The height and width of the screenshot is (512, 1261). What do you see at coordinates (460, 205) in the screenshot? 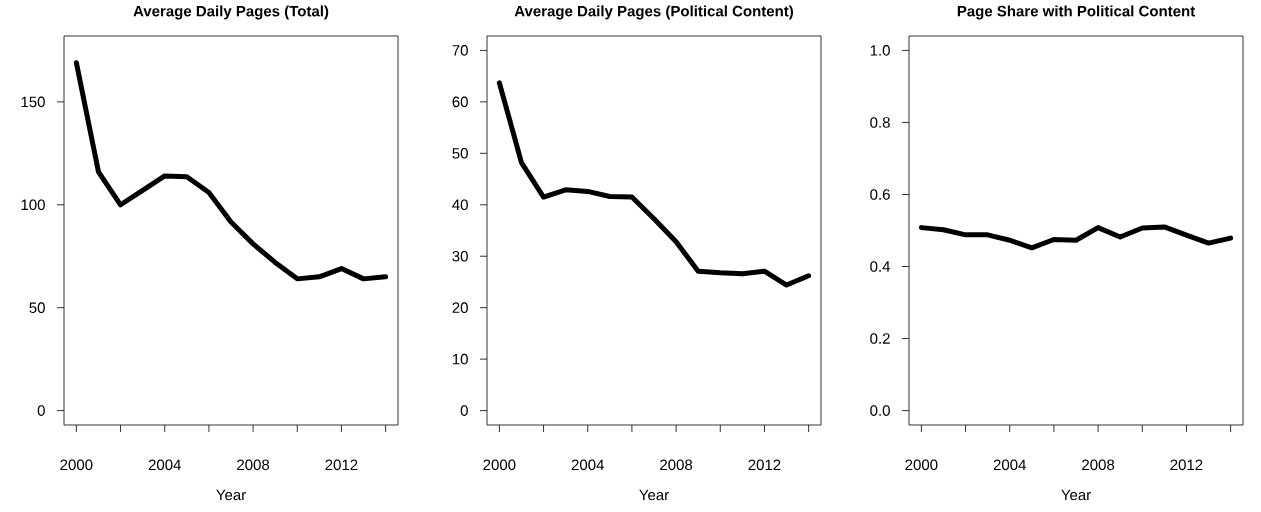
I see `y-tick-label: 40` at bounding box center [460, 205].